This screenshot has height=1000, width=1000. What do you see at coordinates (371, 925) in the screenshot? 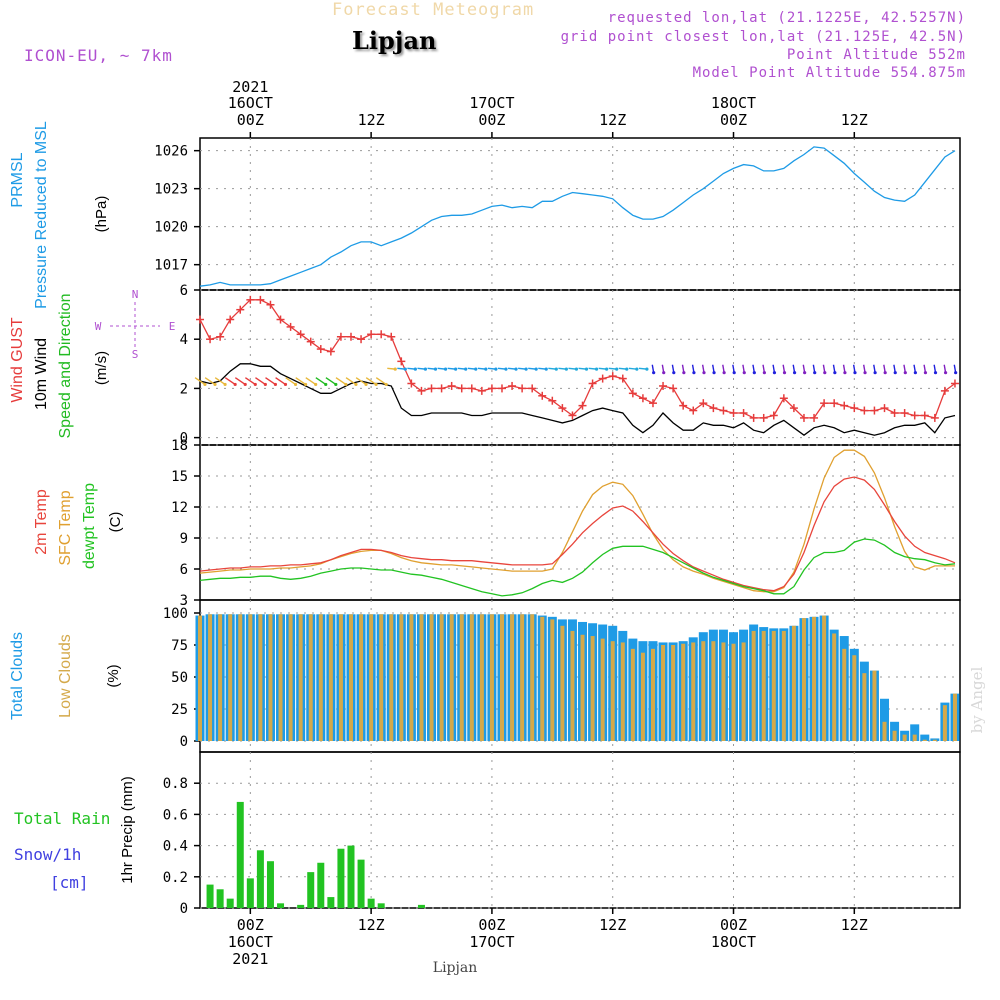
I see `bottom-time-label: 12Z` at bounding box center [371, 925].